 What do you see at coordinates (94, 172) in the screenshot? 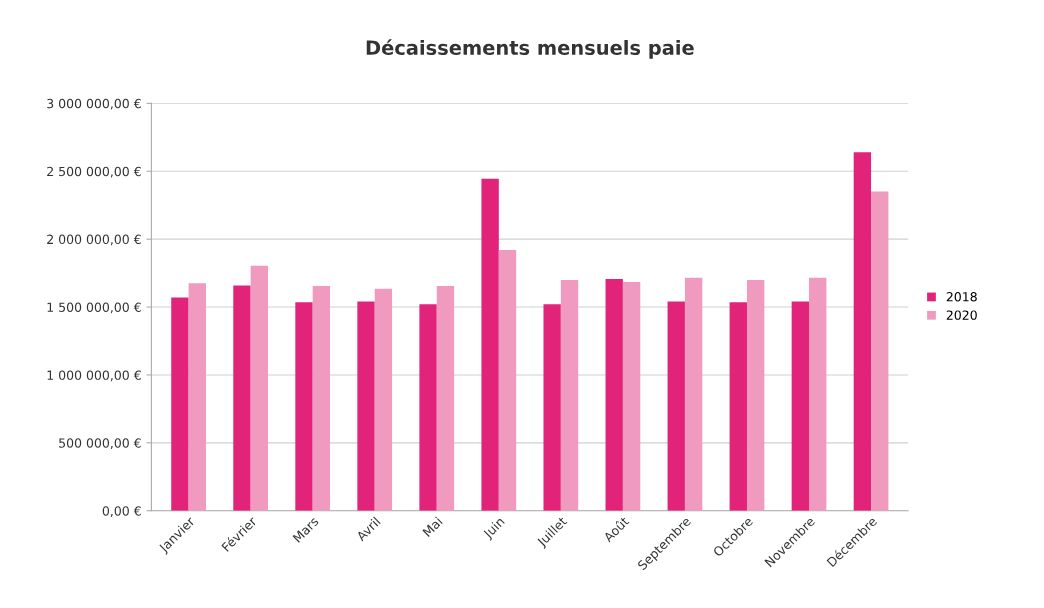
I see `y-tick-label: 2 500 000,00 €` at bounding box center [94, 172].